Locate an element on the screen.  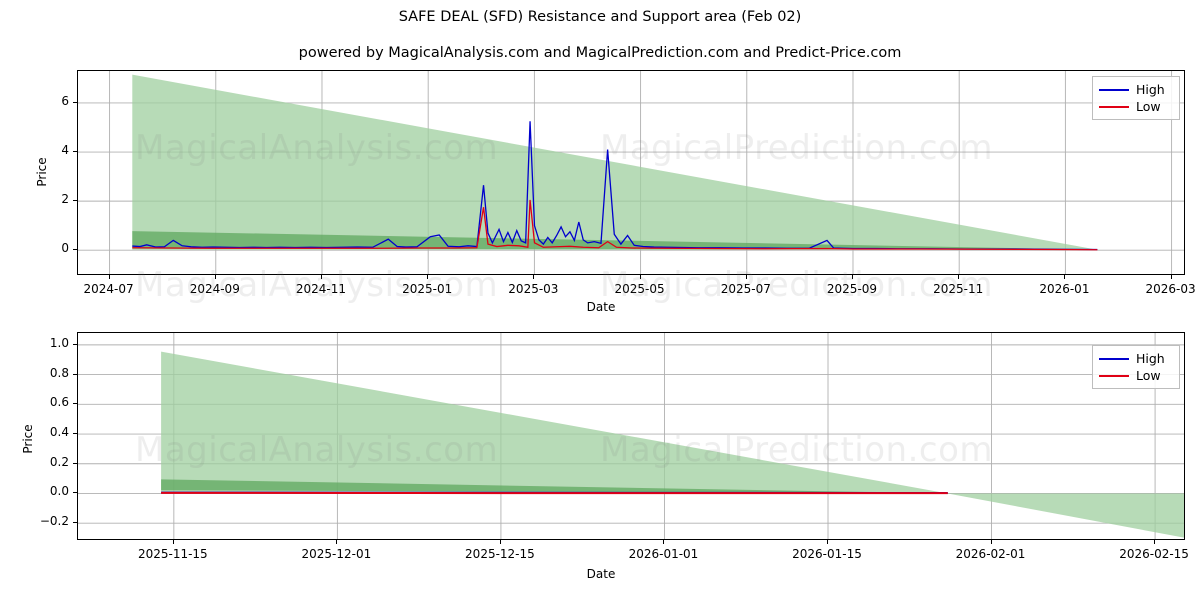
upper-legend: High Low is located at coordinates (1136, 98).